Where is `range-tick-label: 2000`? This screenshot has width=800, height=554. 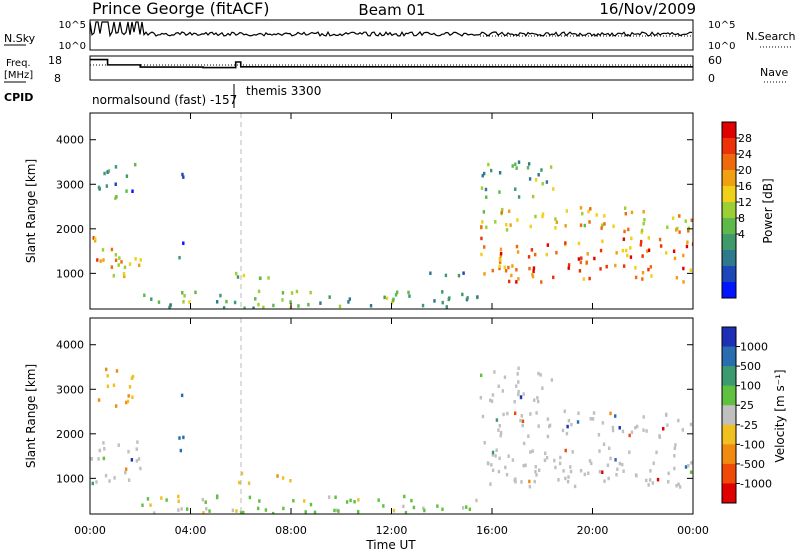
range-tick-label: 2000 is located at coordinates (70, 229).